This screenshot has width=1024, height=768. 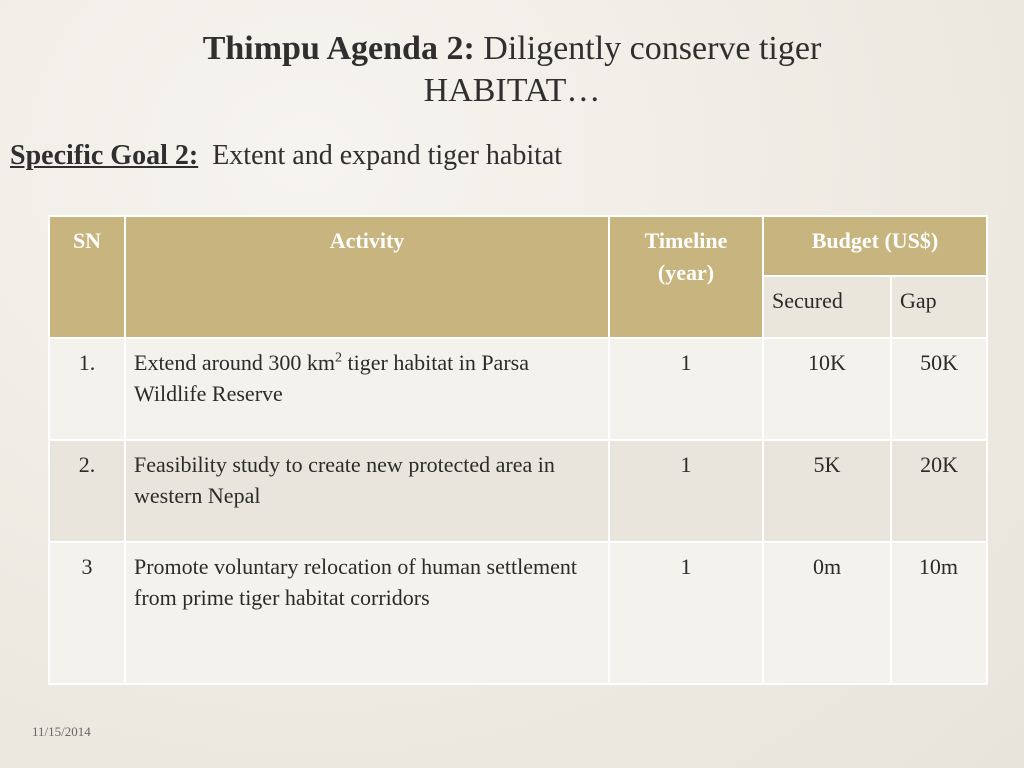 I want to click on cell-secured: 10K, so click(x=827, y=389).